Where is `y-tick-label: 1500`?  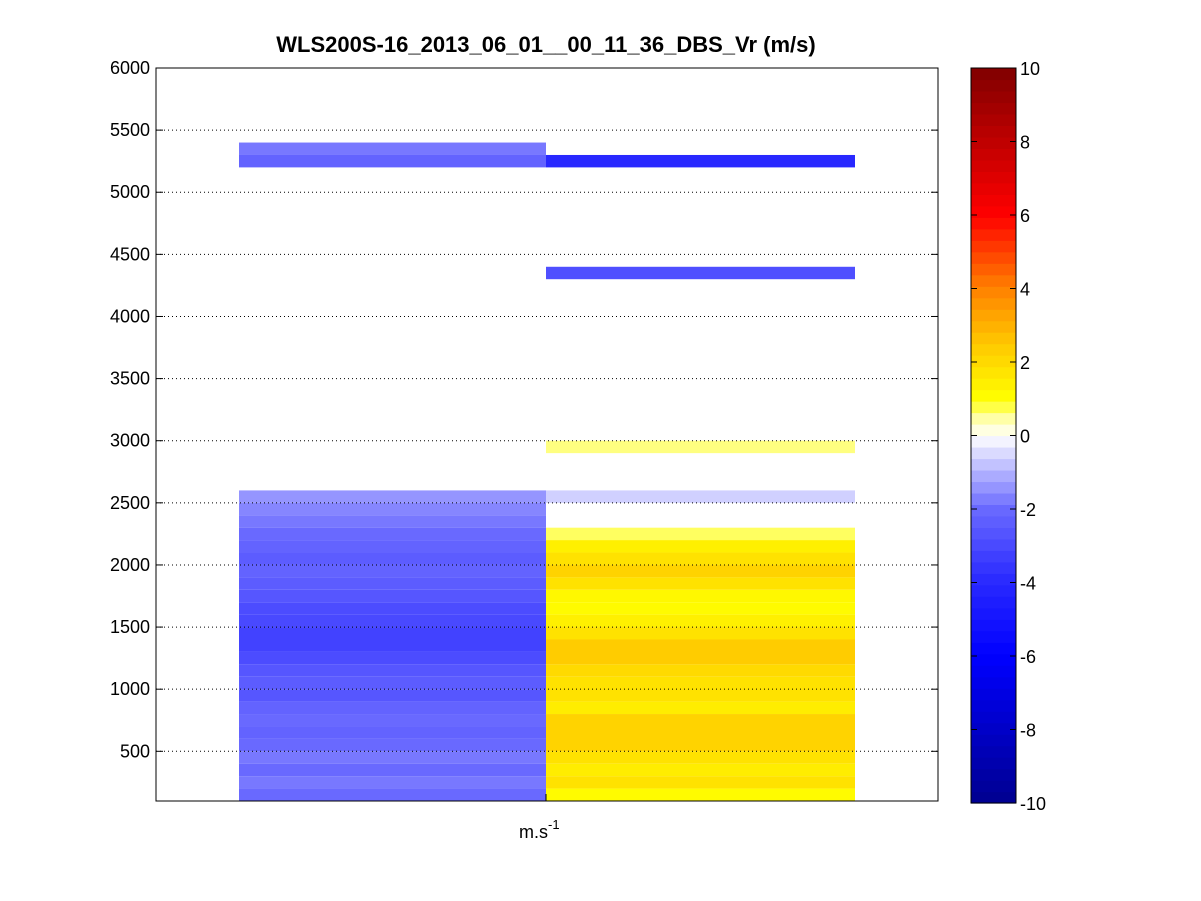
y-tick-label: 1500 is located at coordinates (130, 627).